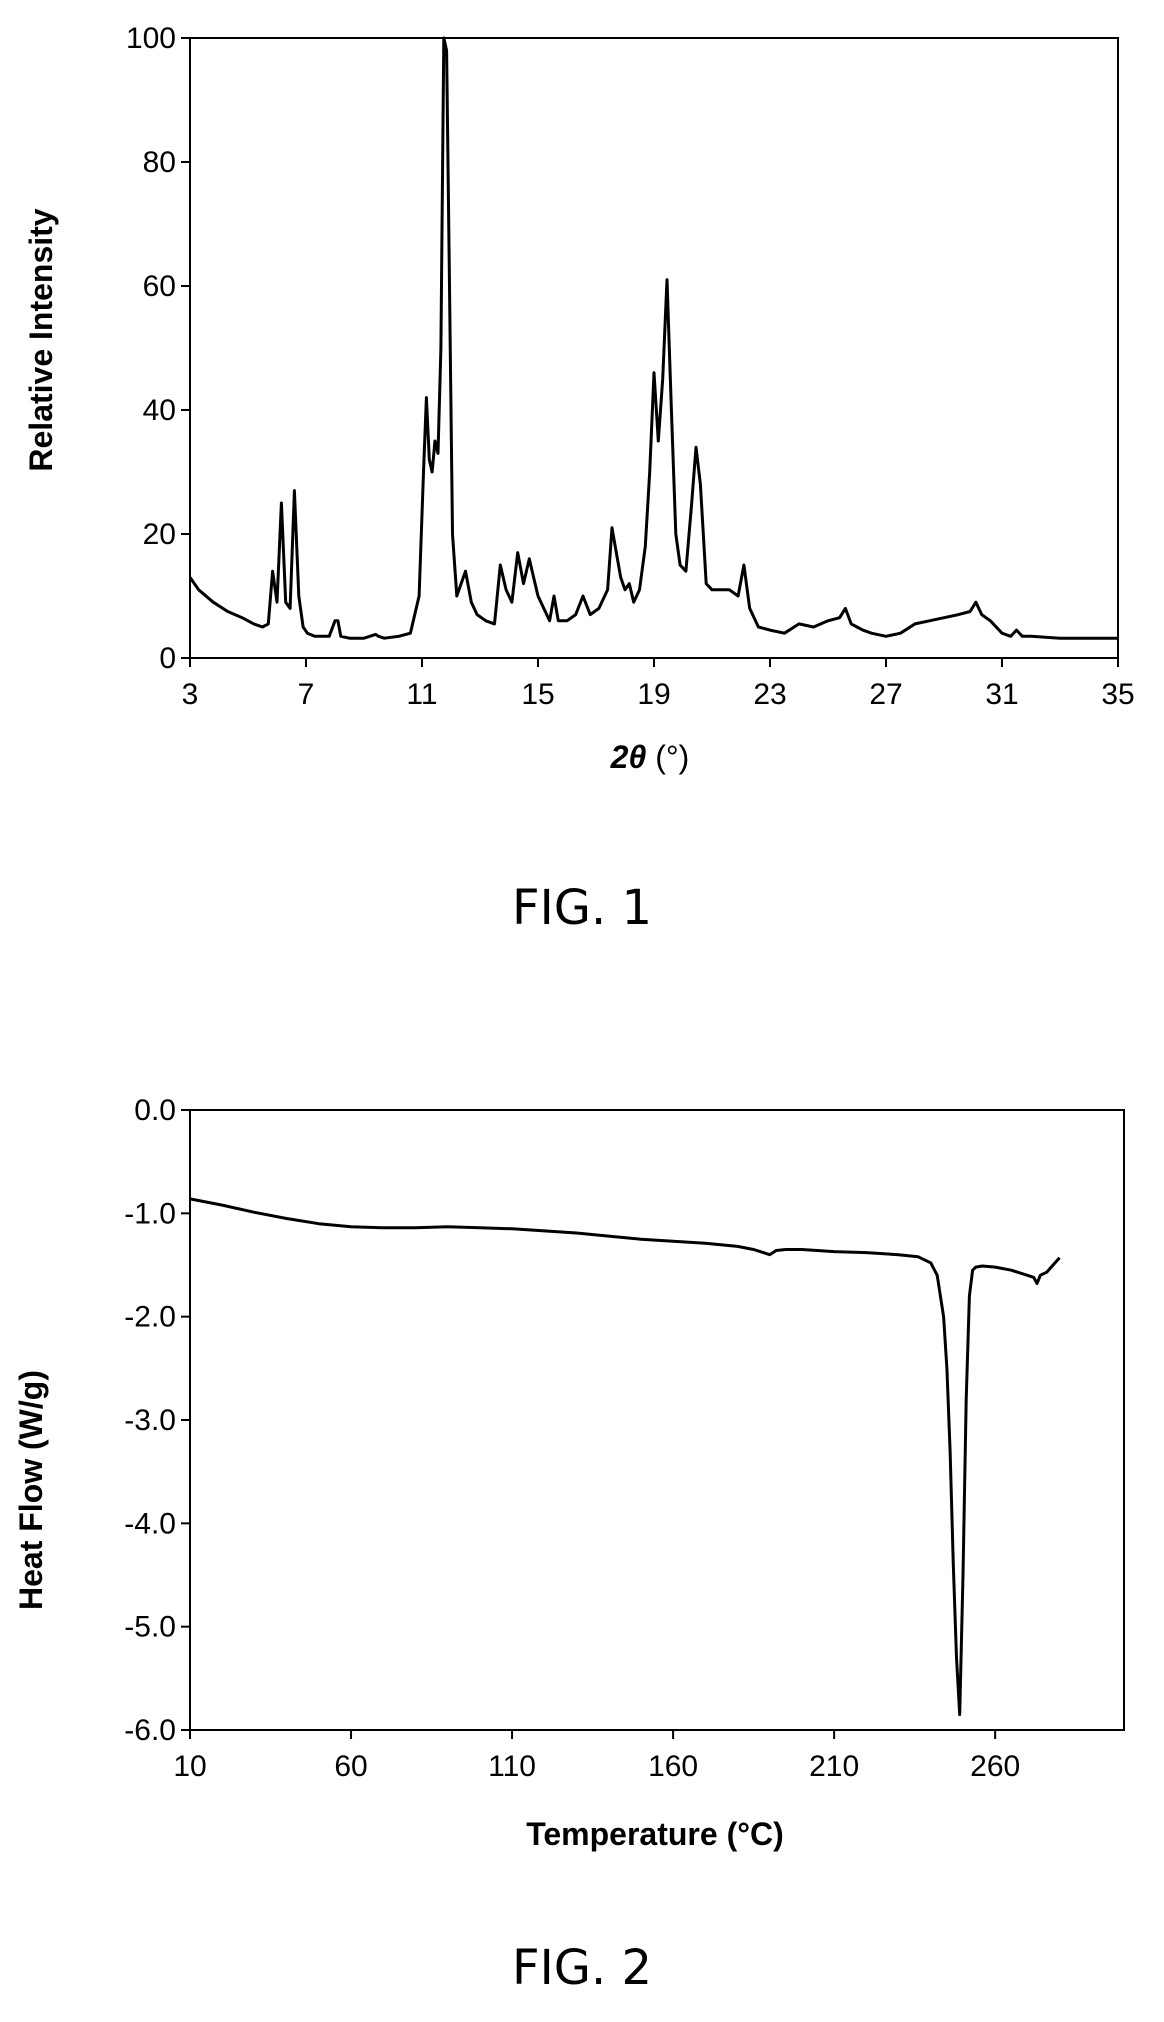 The width and height of the screenshot is (1164, 2022). What do you see at coordinates (150, 1523) in the screenshot?
I see `y-tick-label: -4.0` at bounding box center [150, 1523].